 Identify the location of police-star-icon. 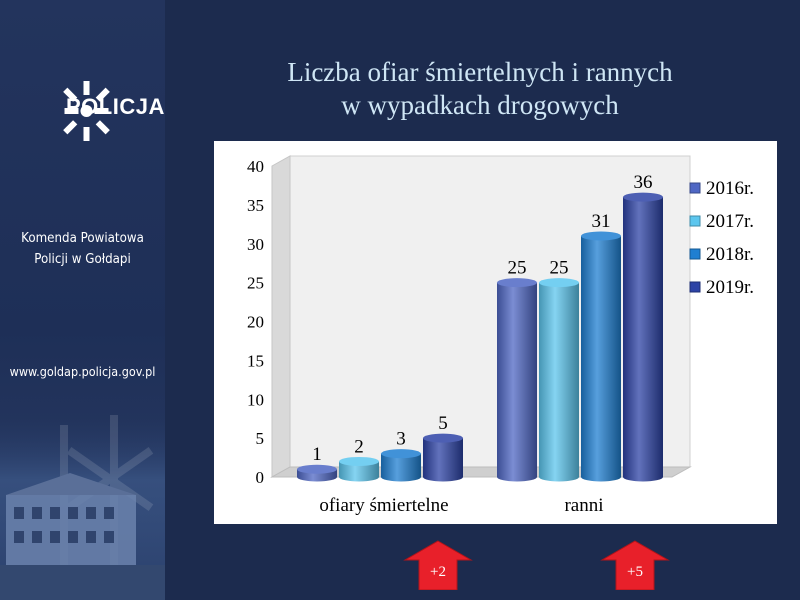
(86, 111).